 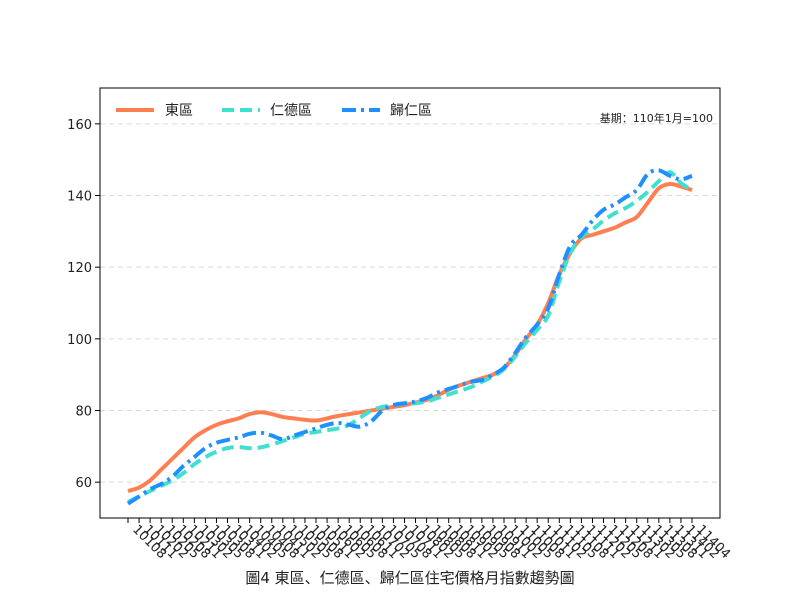 What do you see at coordinates (83, 304) in the screenshot?
I see `y-axis: 60 80 100 120 140 160` at bounding box center [83, 304].